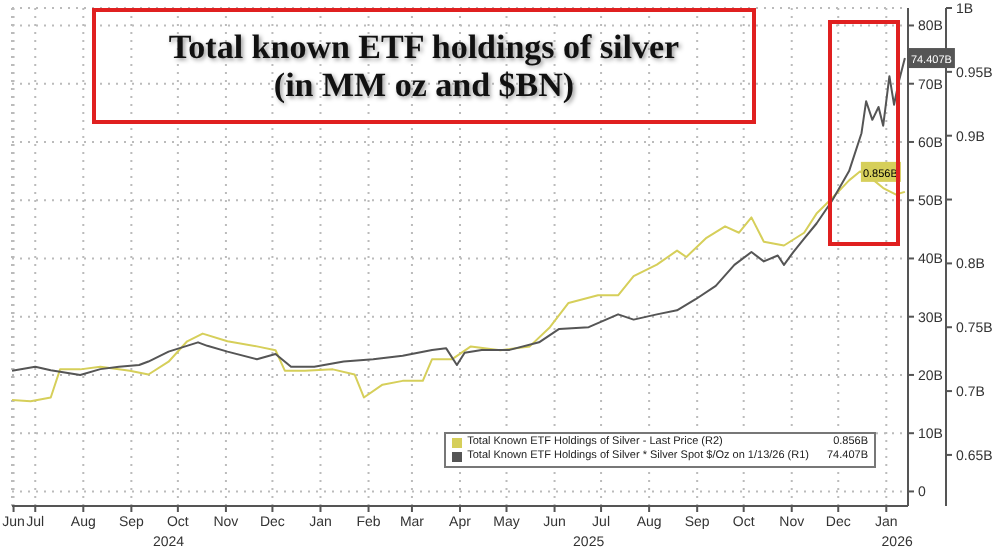 The image size is (1000, 556). I want to click on text: Total known ETF holdings of silver (in MM oz and $BN), so click(424, 66).